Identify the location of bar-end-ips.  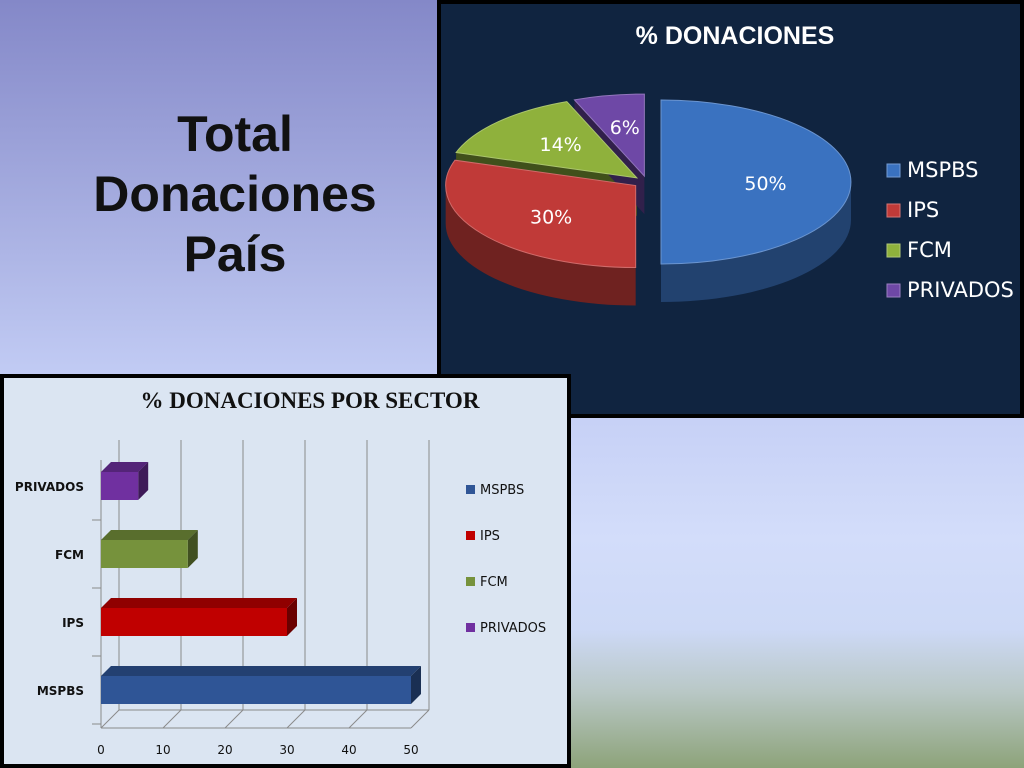
(292, 617).